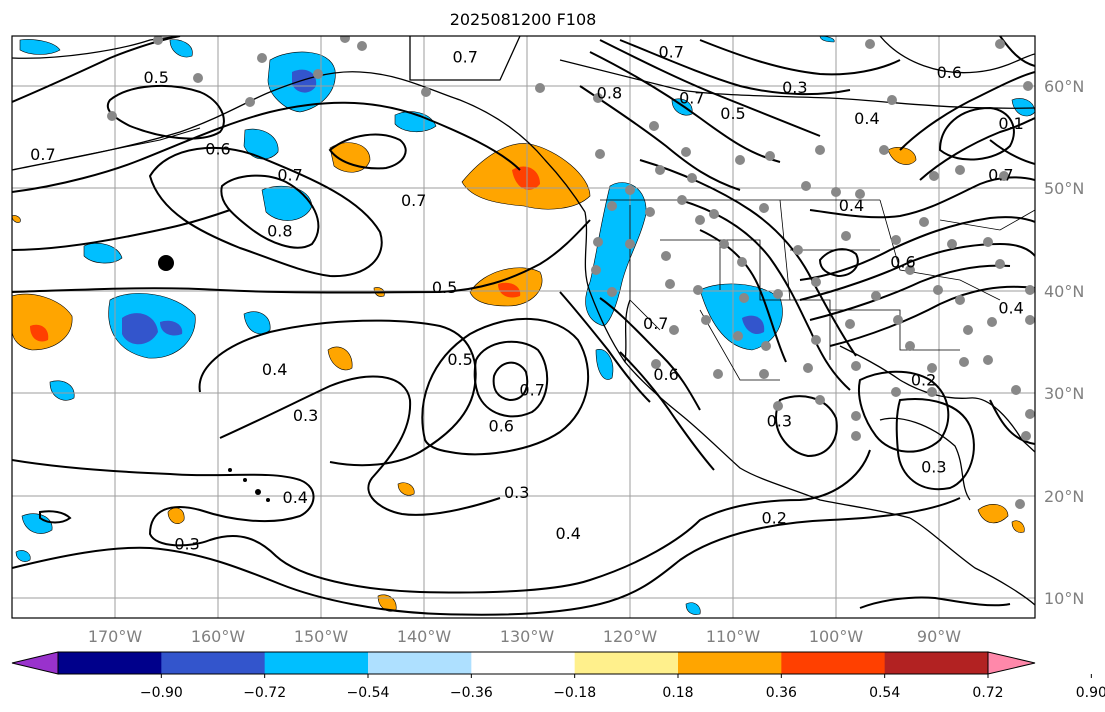 This screenshot has width=1105, height=712. I want to click on lat-tick: 30°N, so click(1064, 393).